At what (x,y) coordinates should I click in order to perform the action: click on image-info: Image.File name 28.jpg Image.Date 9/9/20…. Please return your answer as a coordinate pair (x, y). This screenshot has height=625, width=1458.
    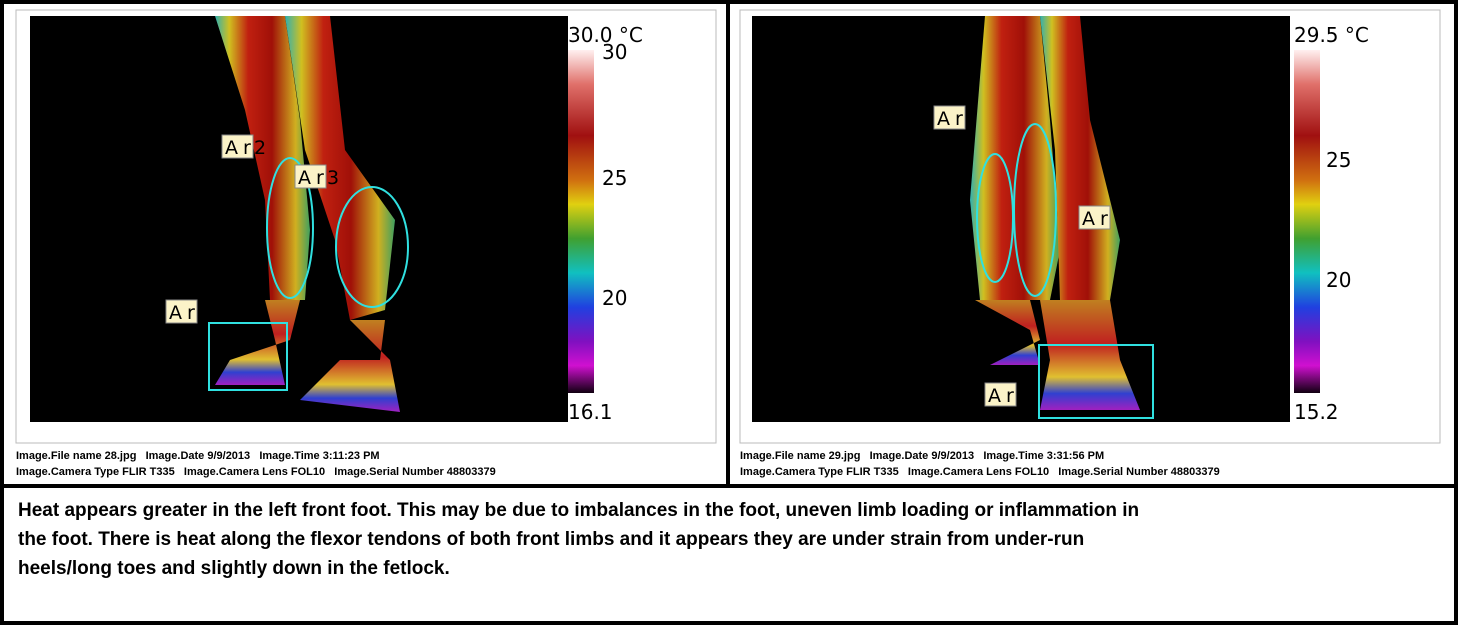
    Looking at the image, I should click on (198, 456).